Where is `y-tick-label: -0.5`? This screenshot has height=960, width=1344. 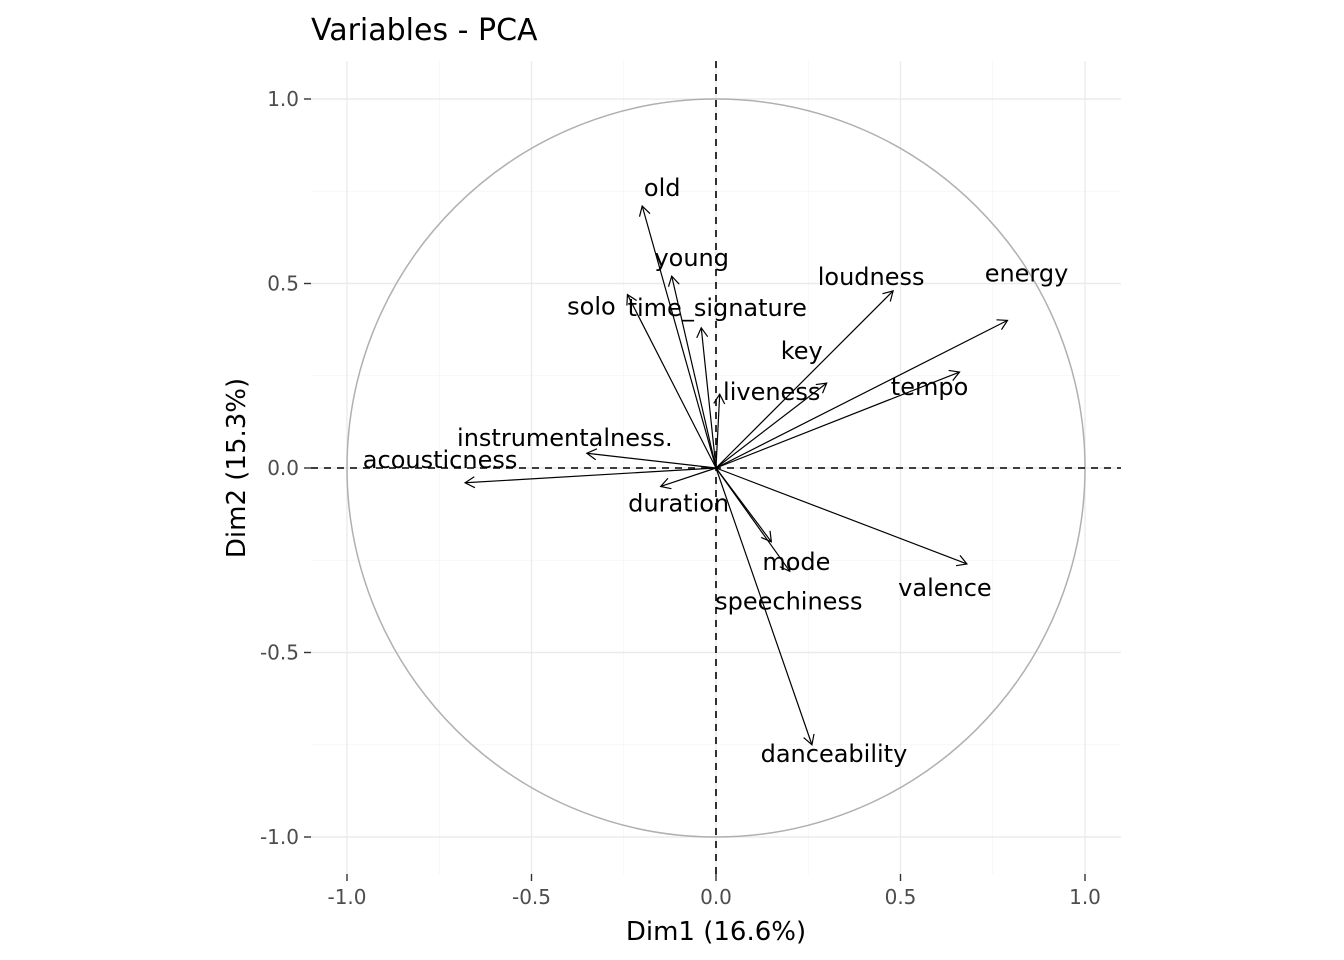 y-tick-label: -0.5 is located at coordinates (279, 653).